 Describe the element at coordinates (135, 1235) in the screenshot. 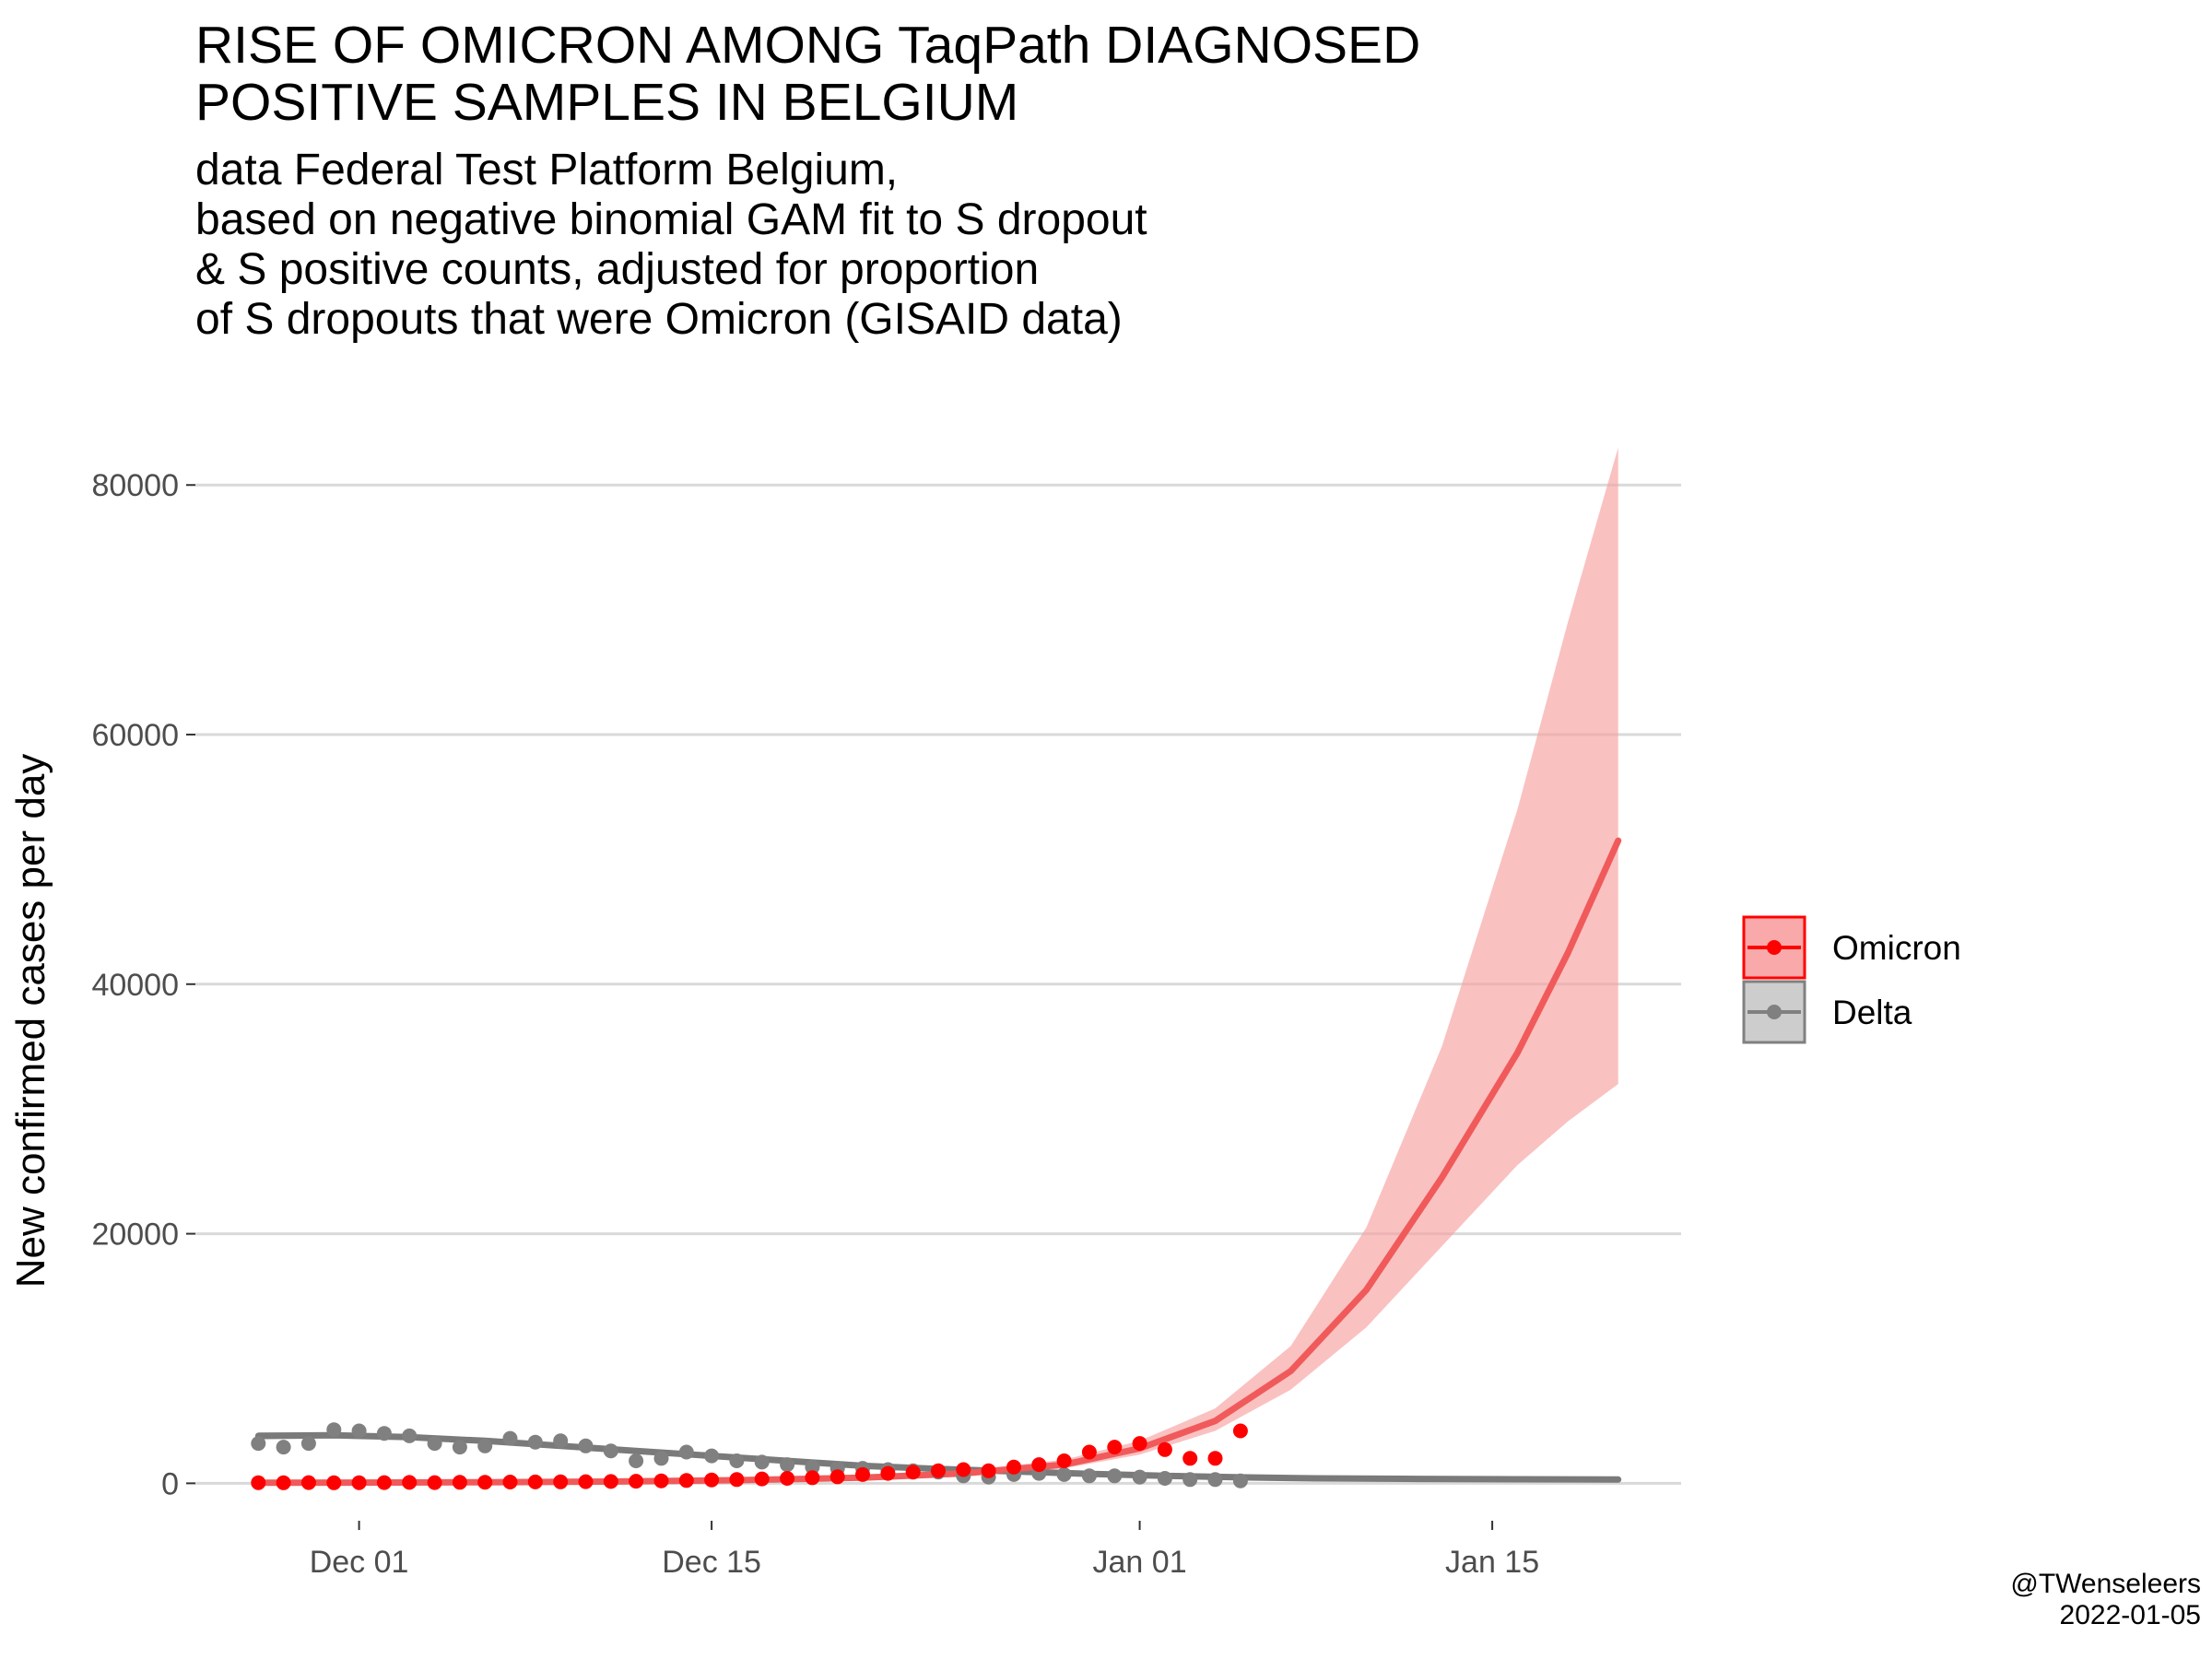

I see `y-tick-label: 20000` at that location.